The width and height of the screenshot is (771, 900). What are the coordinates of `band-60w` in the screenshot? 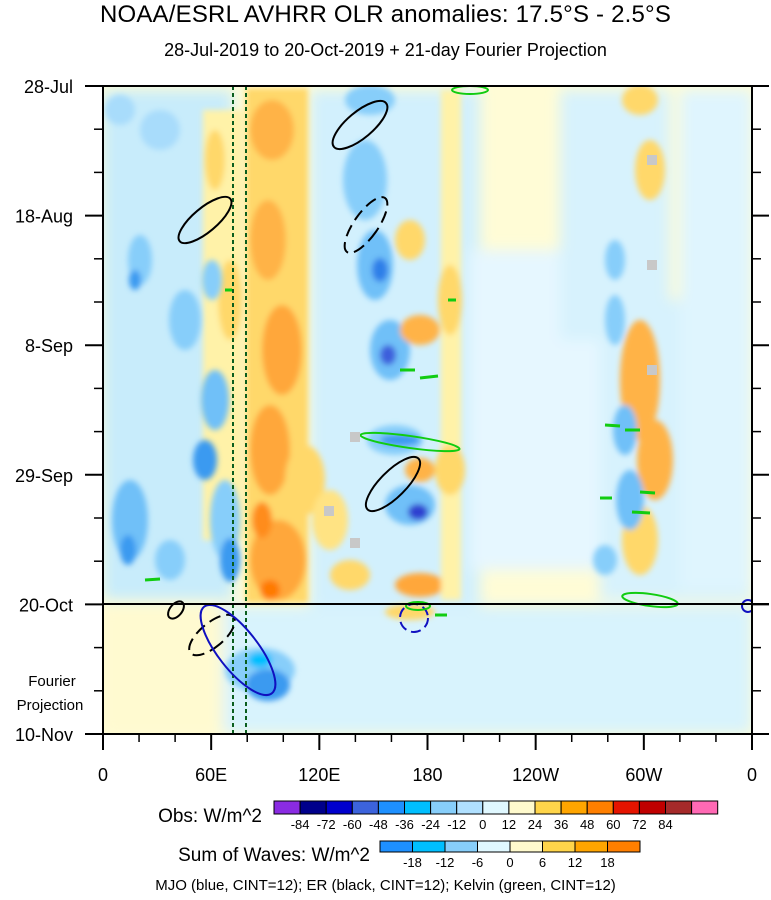 It's located at (633, 330).